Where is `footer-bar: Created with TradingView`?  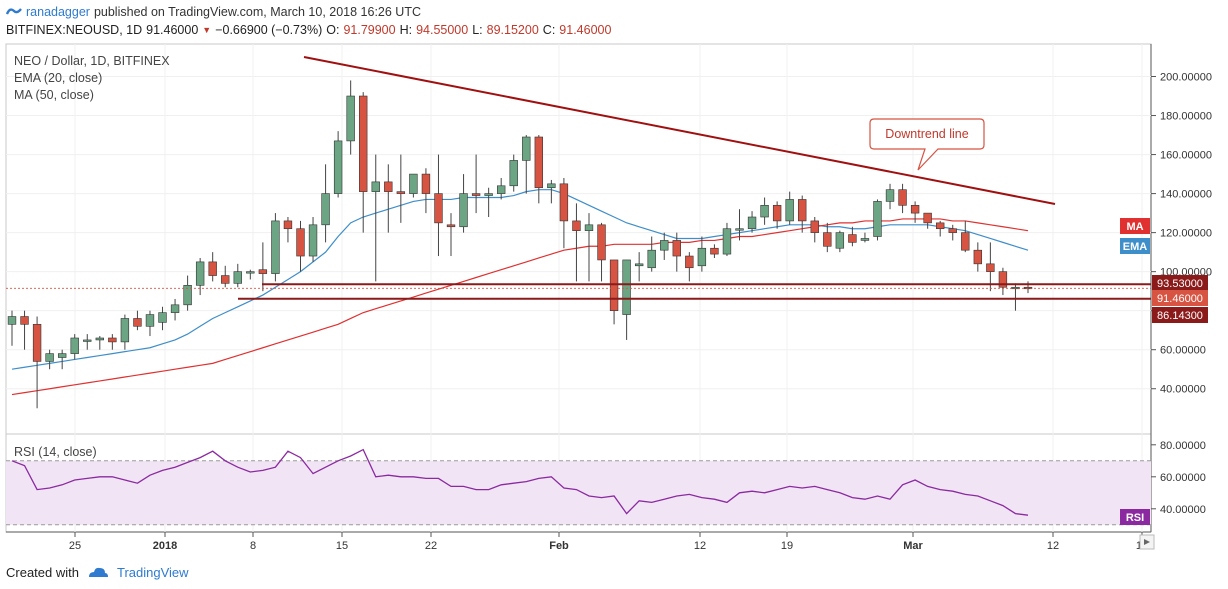 footer-bar: Created with TradingView is located at coordinates (97, 572).